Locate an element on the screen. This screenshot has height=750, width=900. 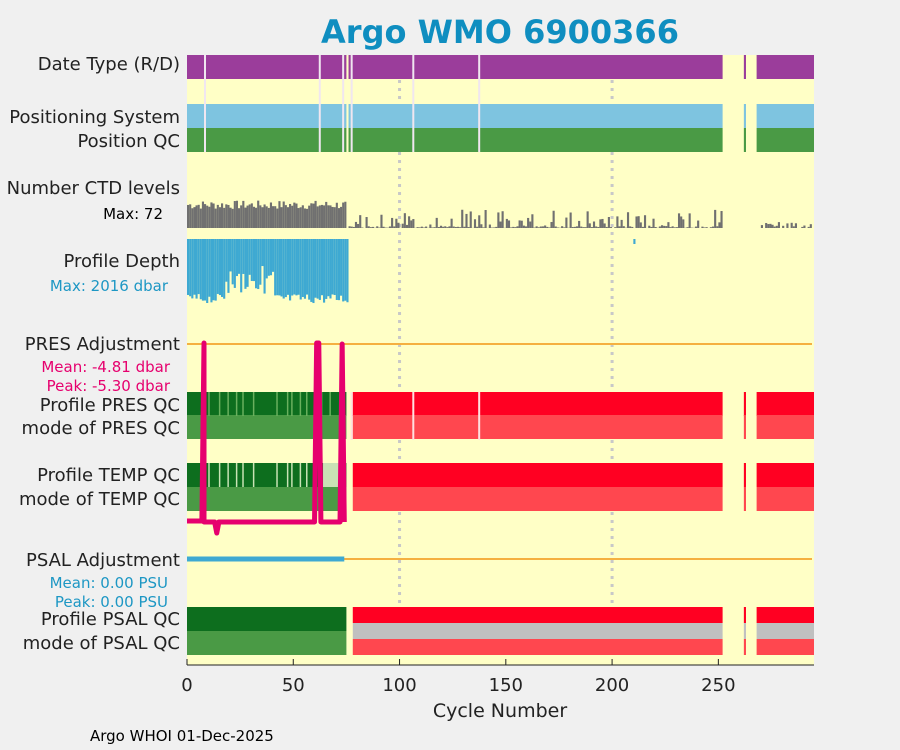
x-tick-label: 150 is located at coordinates (506, 685).